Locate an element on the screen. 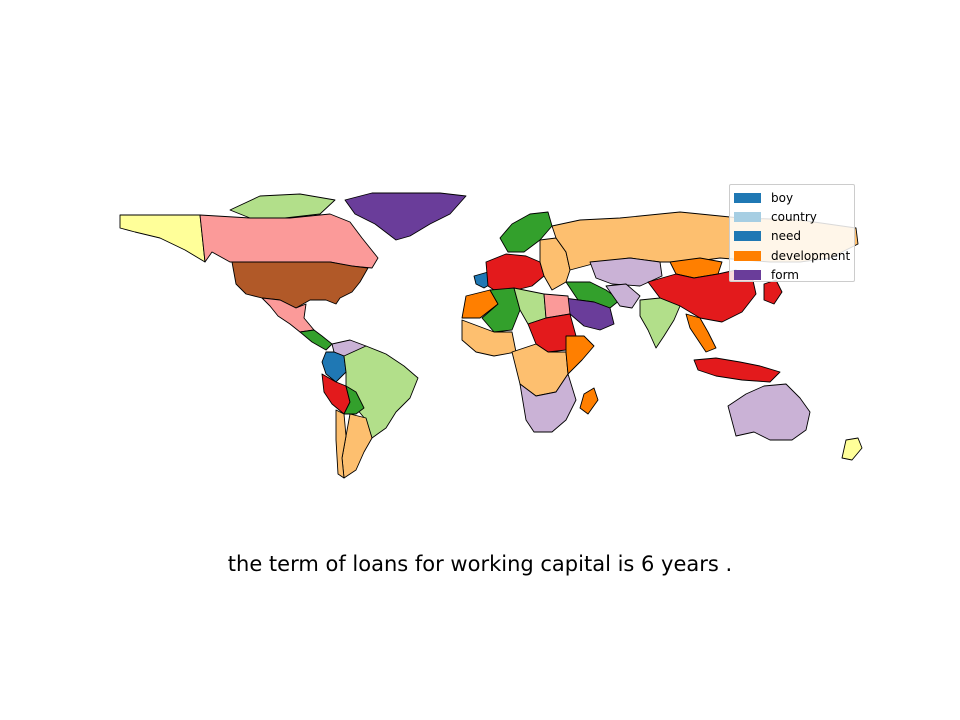 This screenshot has width=960, height=720. map-region-bolivia is located at coordinates (354, 400).